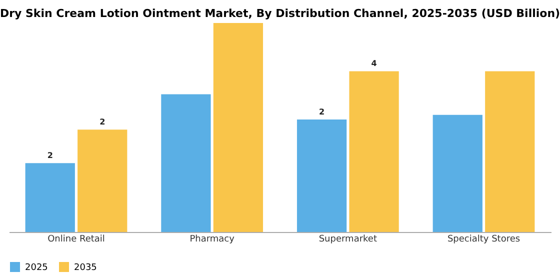 The image size is (560, 280). What do you see at coordinates (483, 239) in the screenshot?
I see `x-tick-label: Specialty Stores` at bounding box center [483, 239].